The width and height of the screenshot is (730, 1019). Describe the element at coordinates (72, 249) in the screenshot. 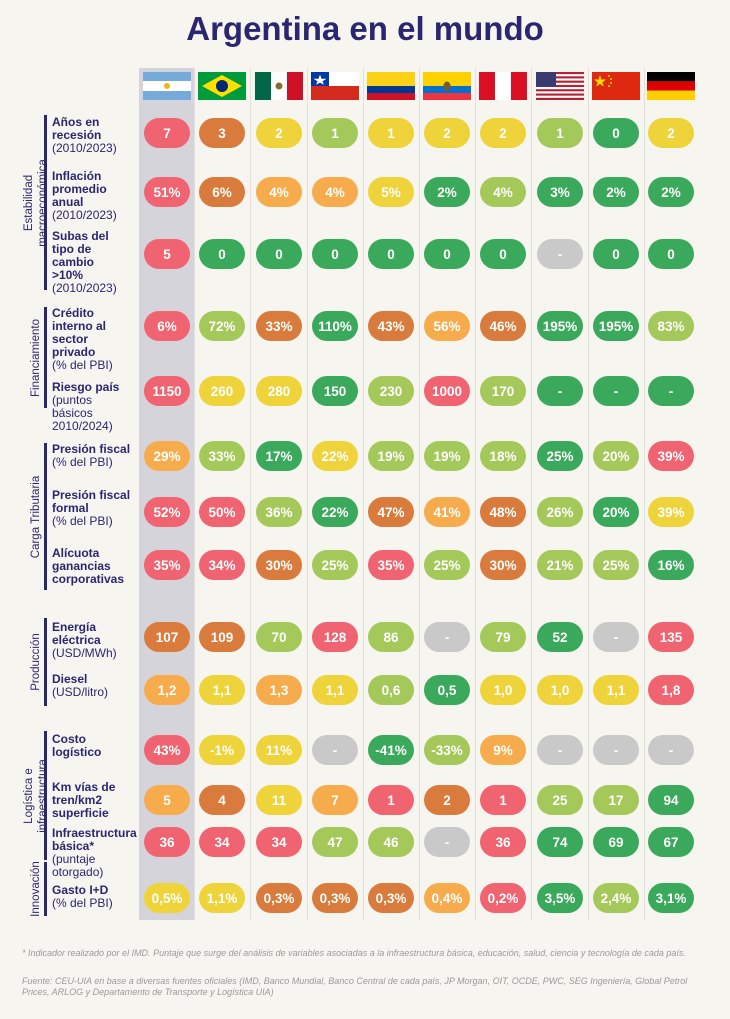

I see `row-label-title: tipo de` at that location.